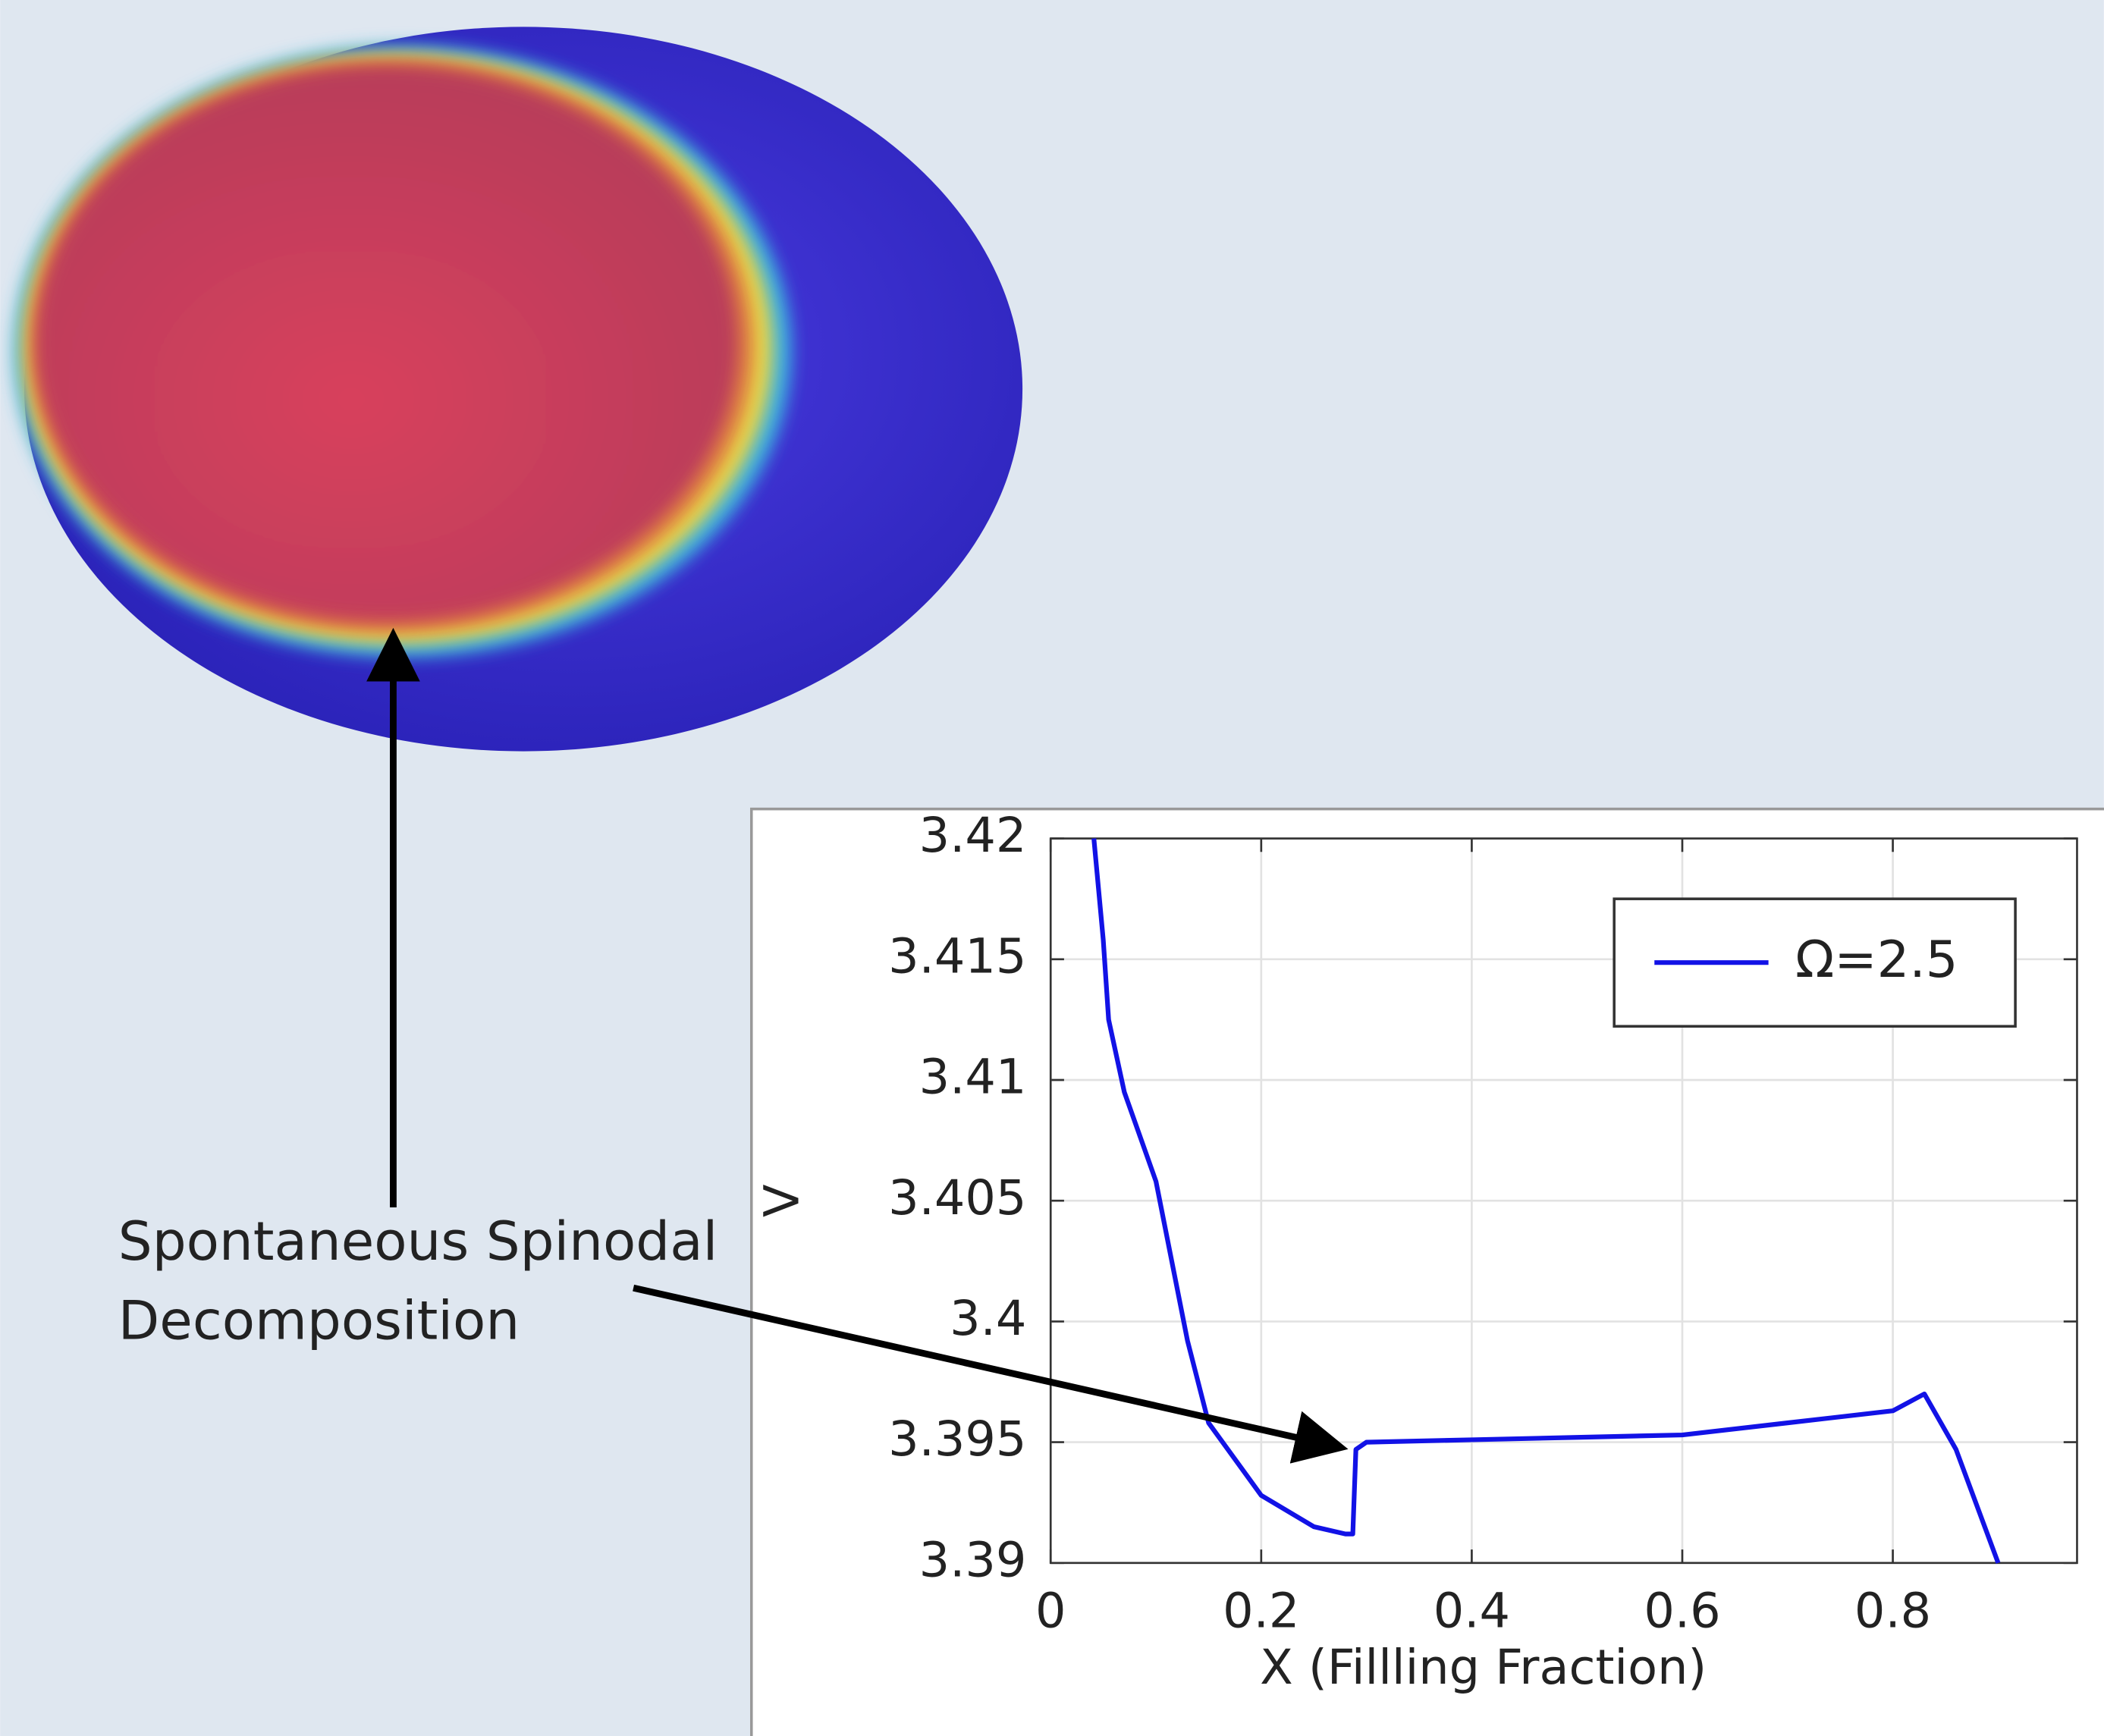  I want to click on x-tick-label: 0.6, so click(1682, 1612).